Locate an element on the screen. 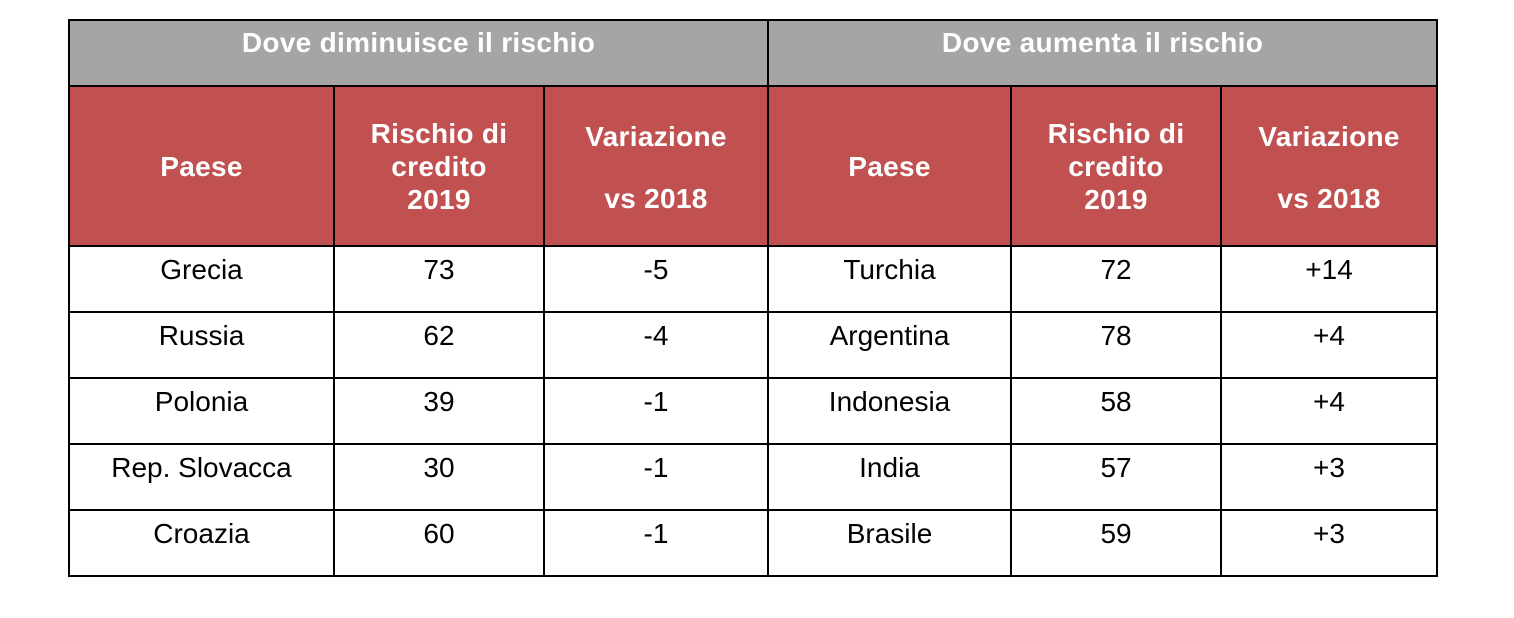  cell-right-country: Indonesia is located at coordinates (890, 411).